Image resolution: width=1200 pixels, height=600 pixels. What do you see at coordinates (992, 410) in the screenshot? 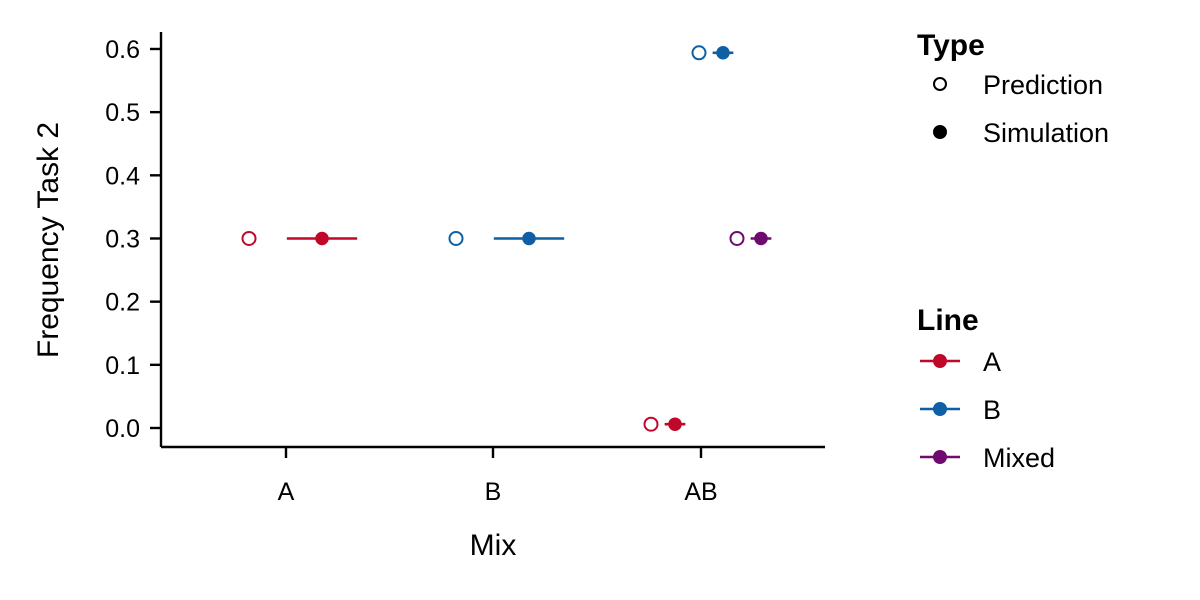
I see `legend-line-label: B` at bounding box center [992, 410].